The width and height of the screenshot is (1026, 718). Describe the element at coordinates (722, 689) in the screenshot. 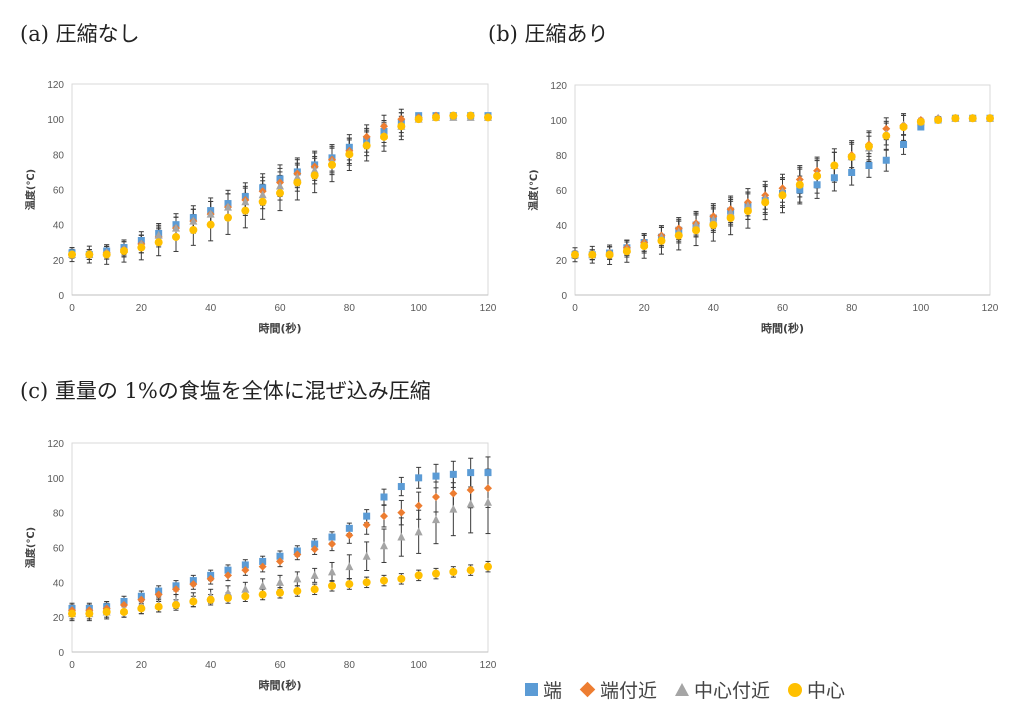

I see `legend-item-near-center: 中心付近` at that location.